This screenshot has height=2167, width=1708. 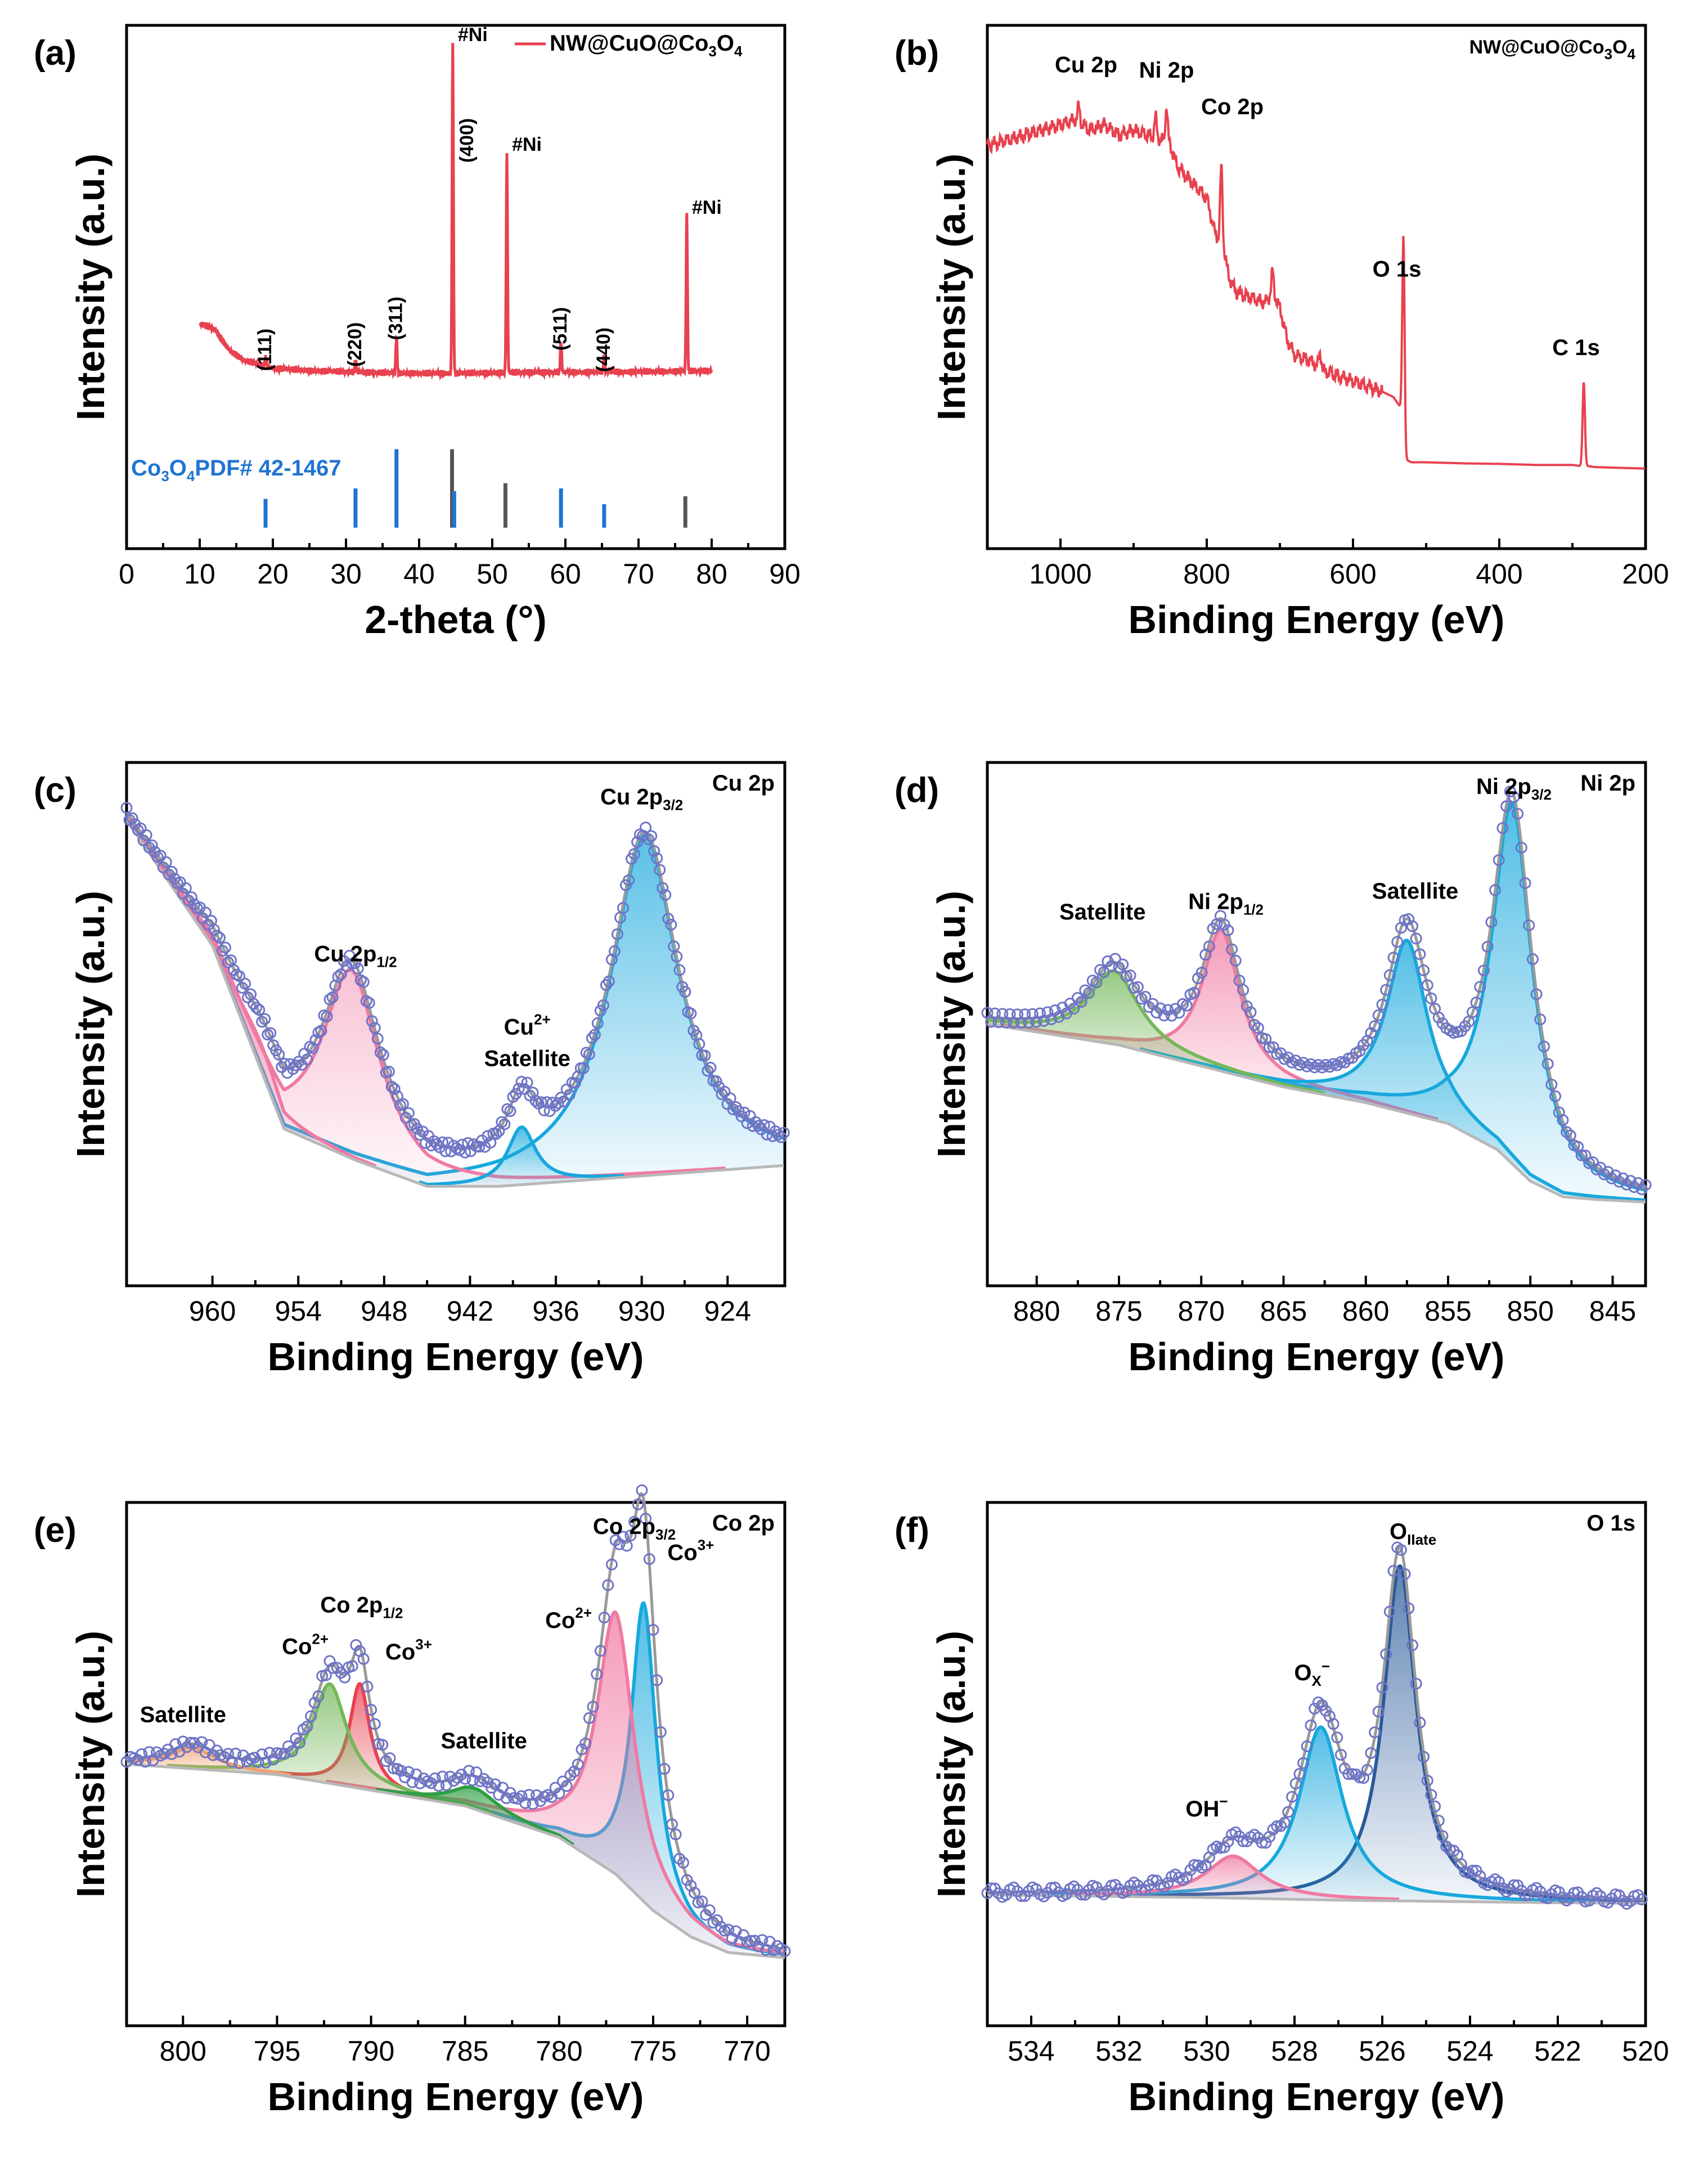 What do you see at coordinates (917, 790) in the screenshot?
I see `panel-label: (d)` at bounding box center [917, 790].